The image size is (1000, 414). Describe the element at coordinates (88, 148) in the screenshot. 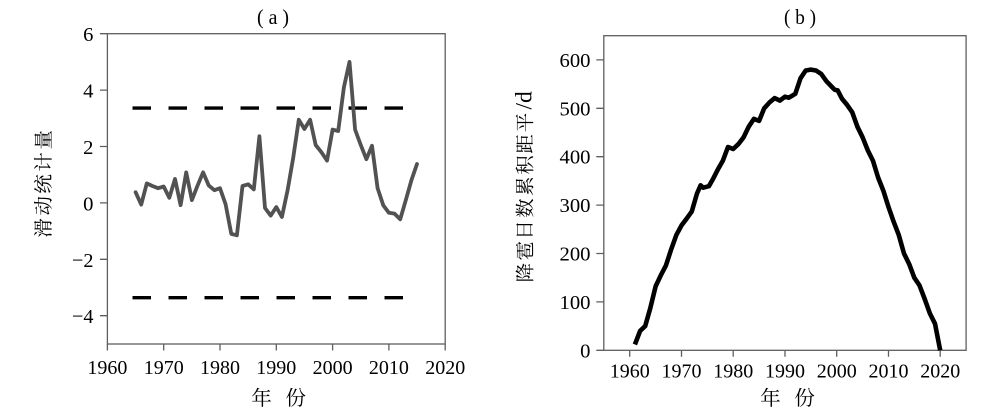

I see `svg-text: 2` at that location.